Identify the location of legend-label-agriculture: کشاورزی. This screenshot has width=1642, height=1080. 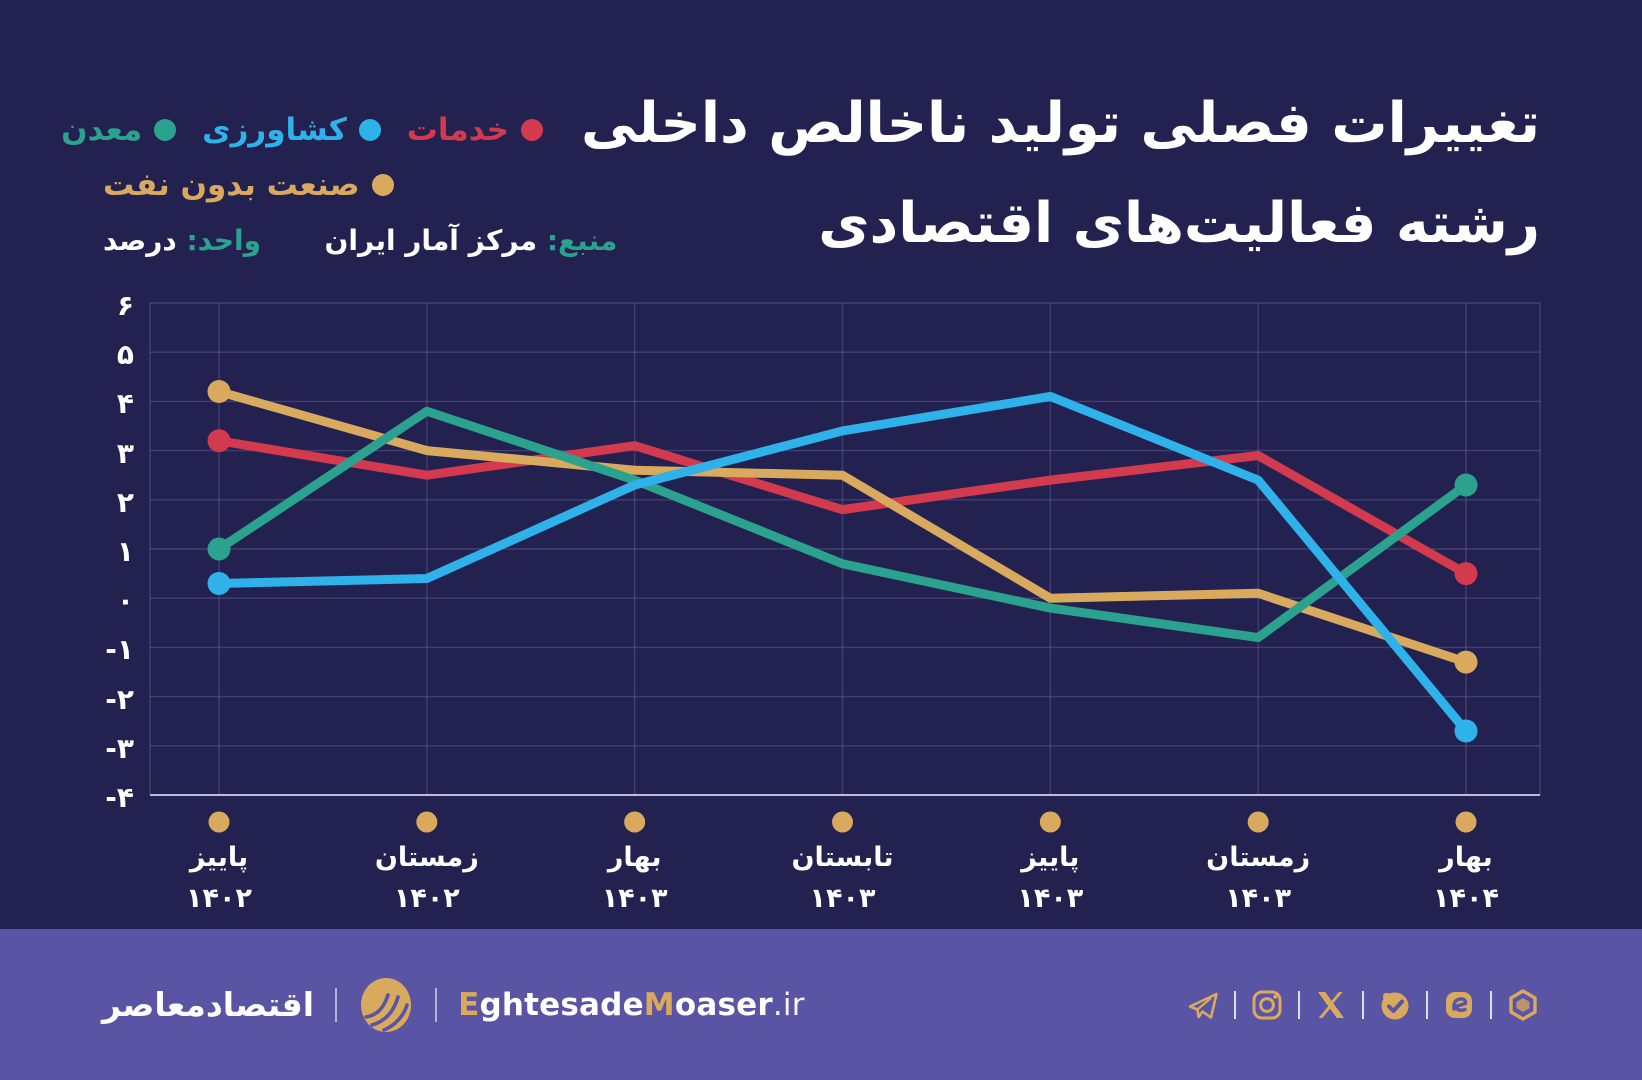
(274, 130).